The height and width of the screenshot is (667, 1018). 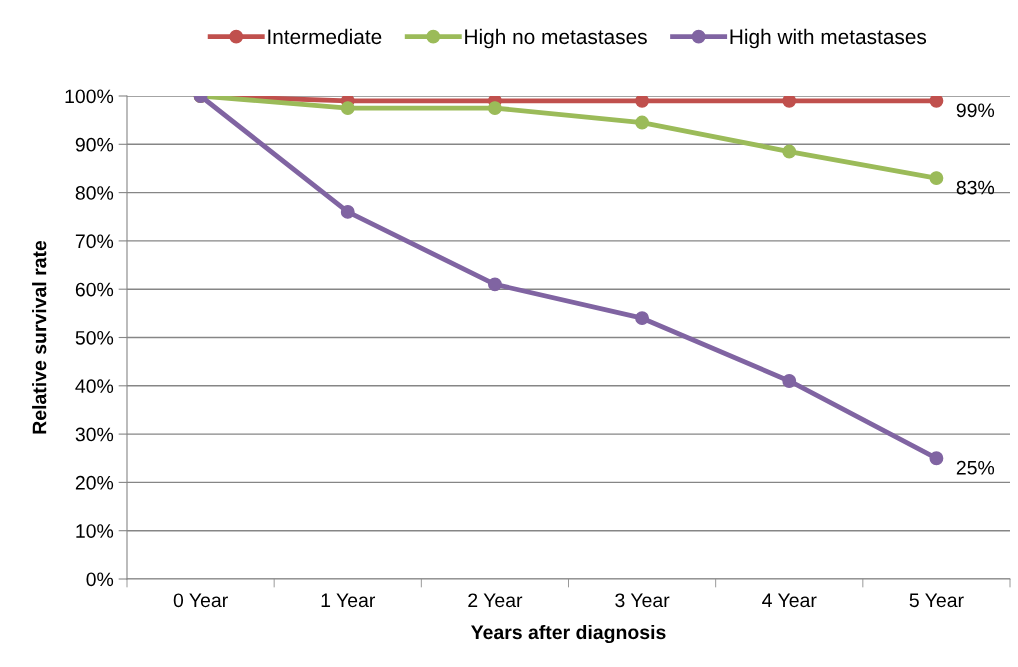 I want to click on legend-label: Intermediate, so click(x=325, y=36).